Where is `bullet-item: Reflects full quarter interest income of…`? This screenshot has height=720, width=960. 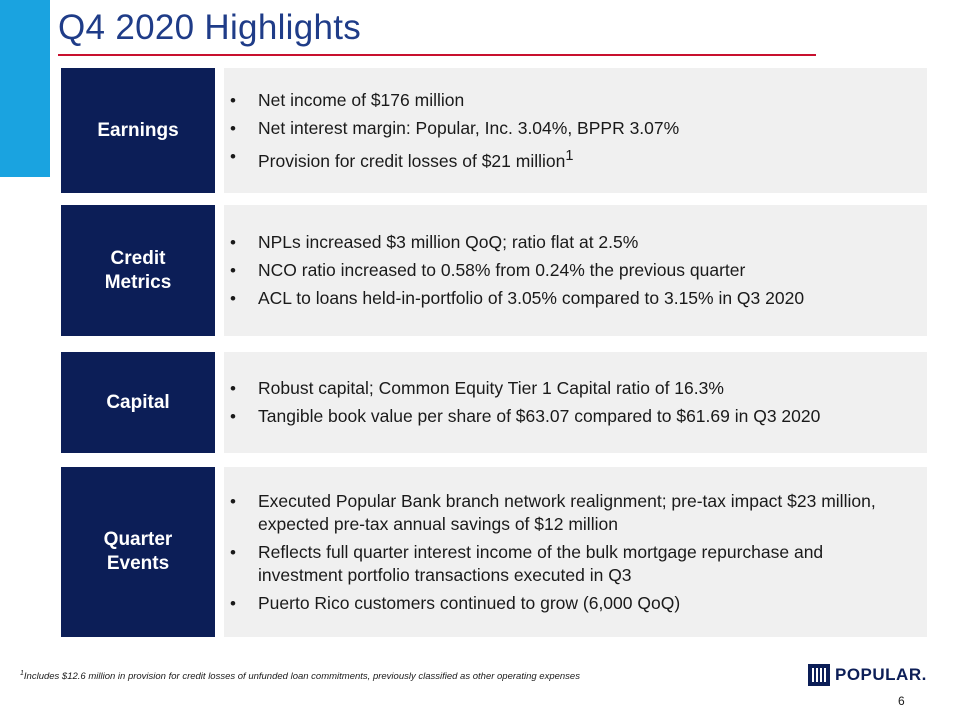 bullet-item: Reflects full quarter interest income of… is located at coordinates (570, 564).